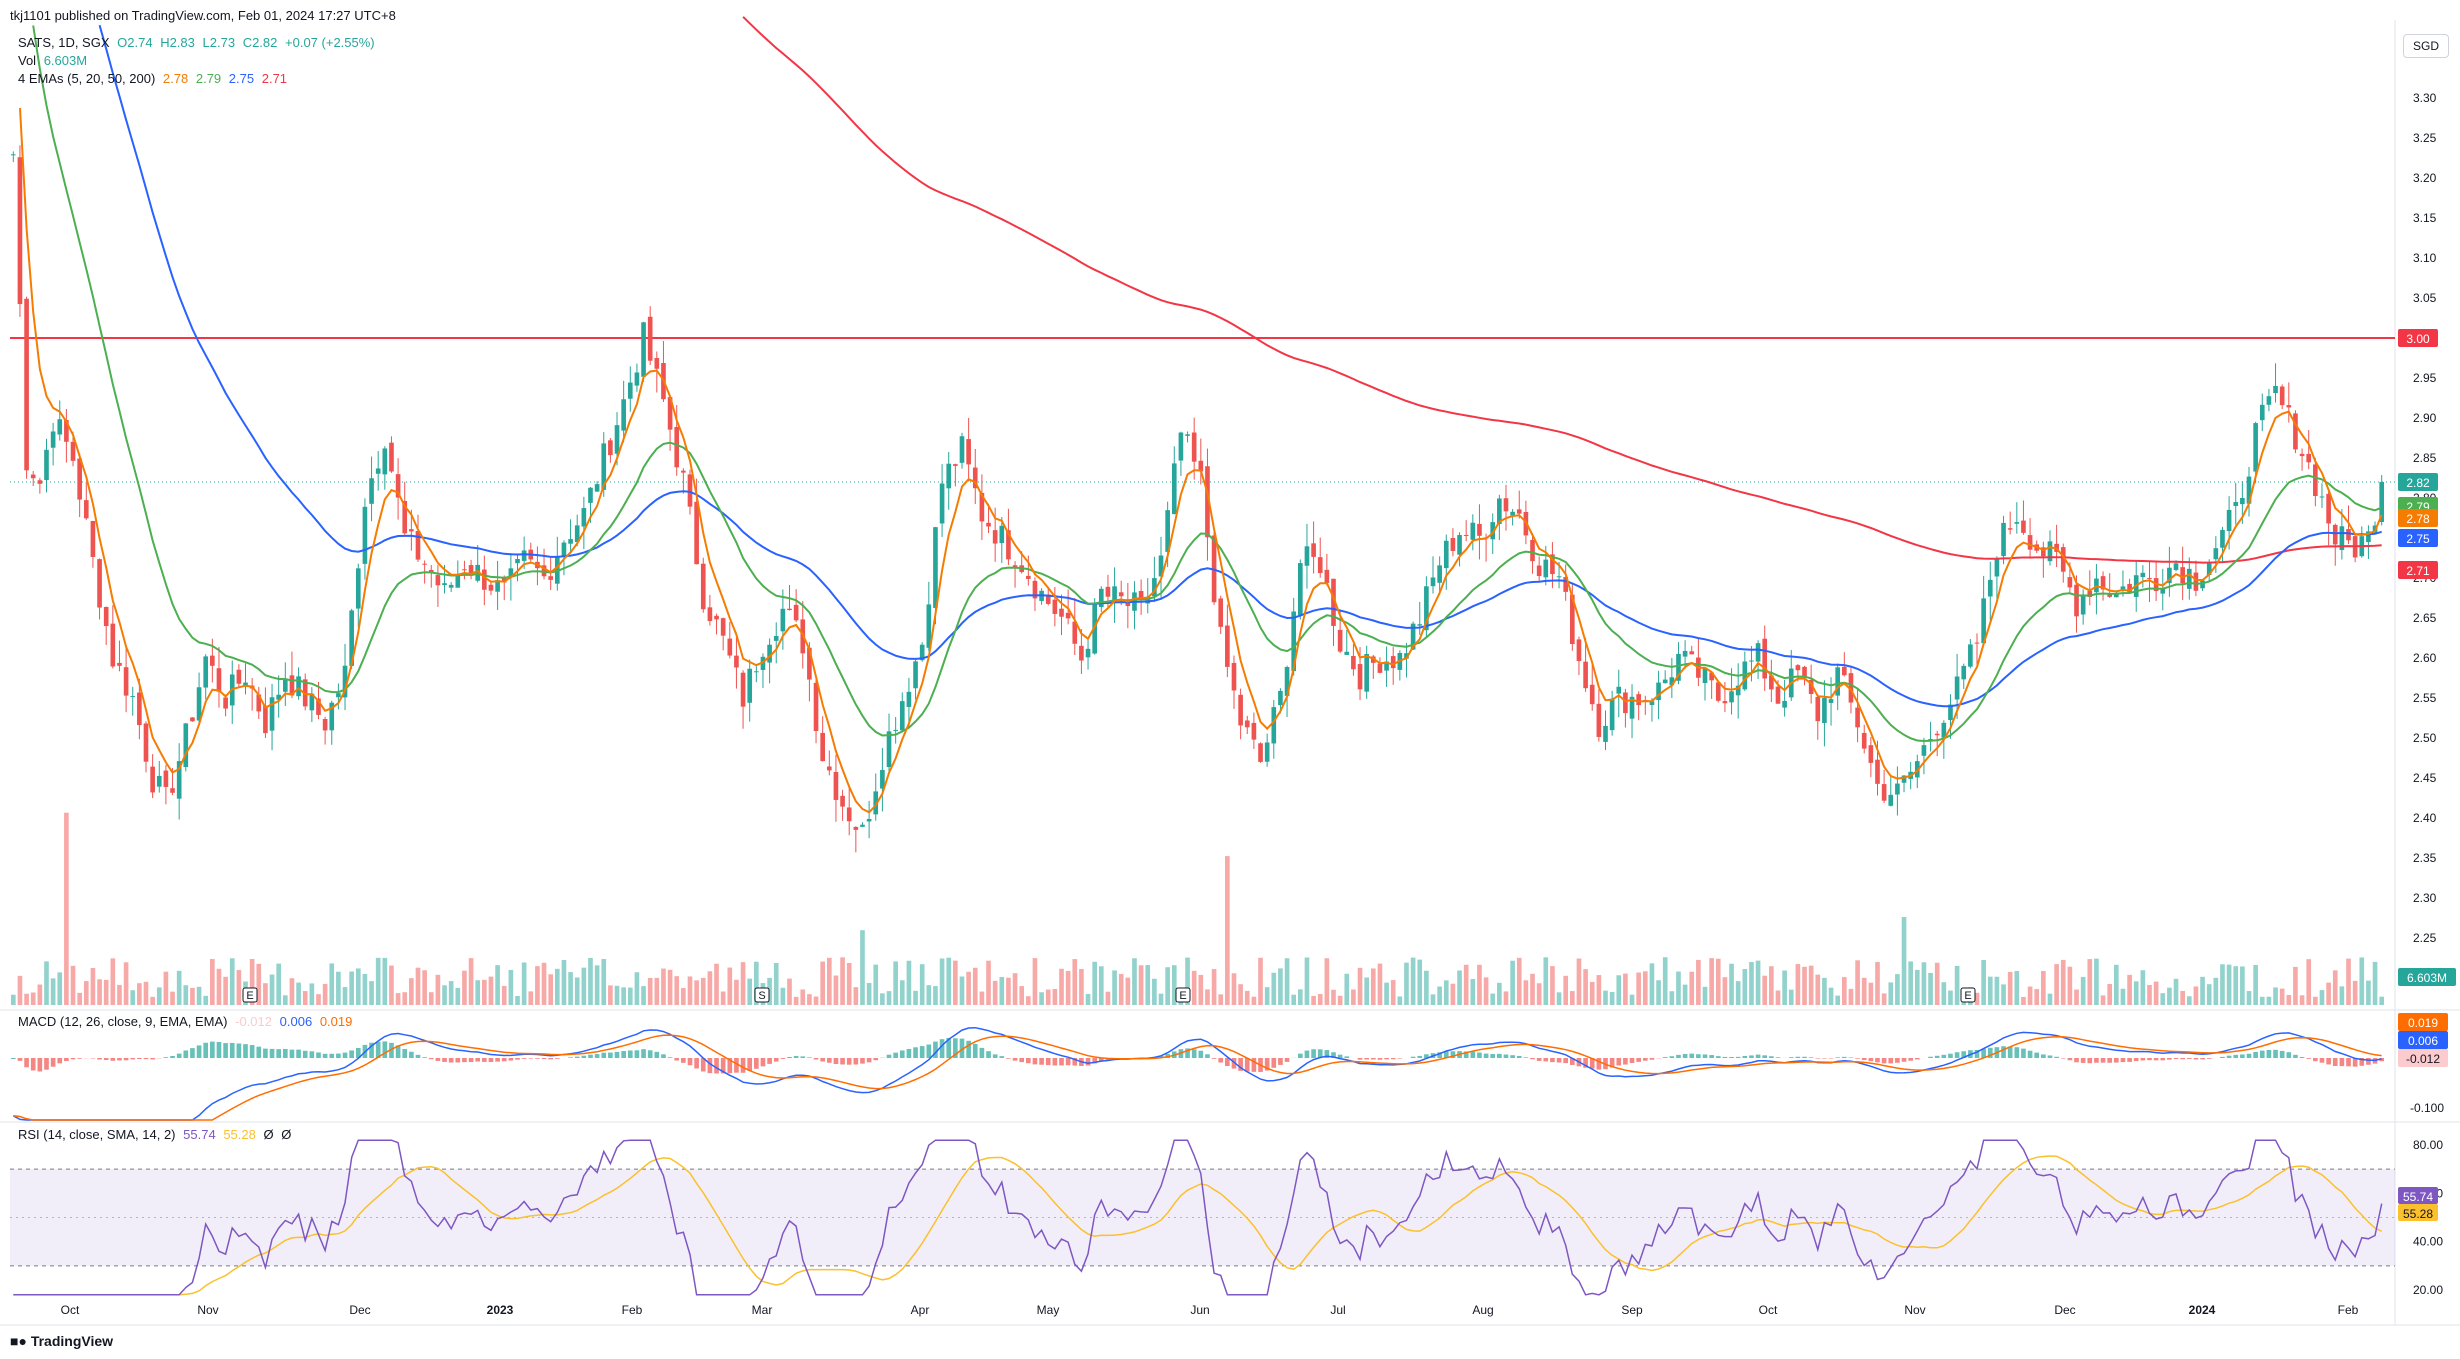 The width and height of the screenshot is (2460, 1359). I want to click on time-tick-label: Oct, so click(70, 1310).